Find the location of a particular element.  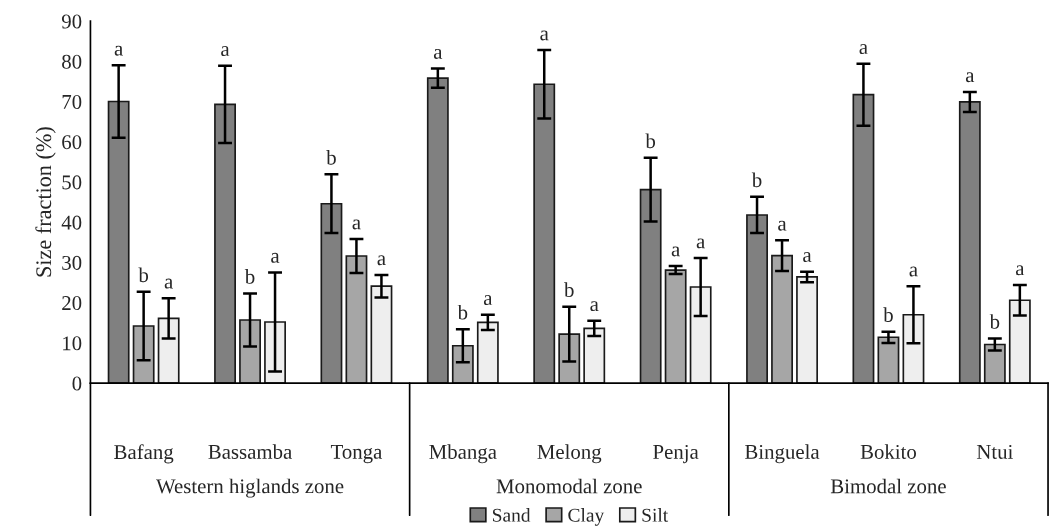

y-tick-label: 20 is located at coordinates (72, 303).